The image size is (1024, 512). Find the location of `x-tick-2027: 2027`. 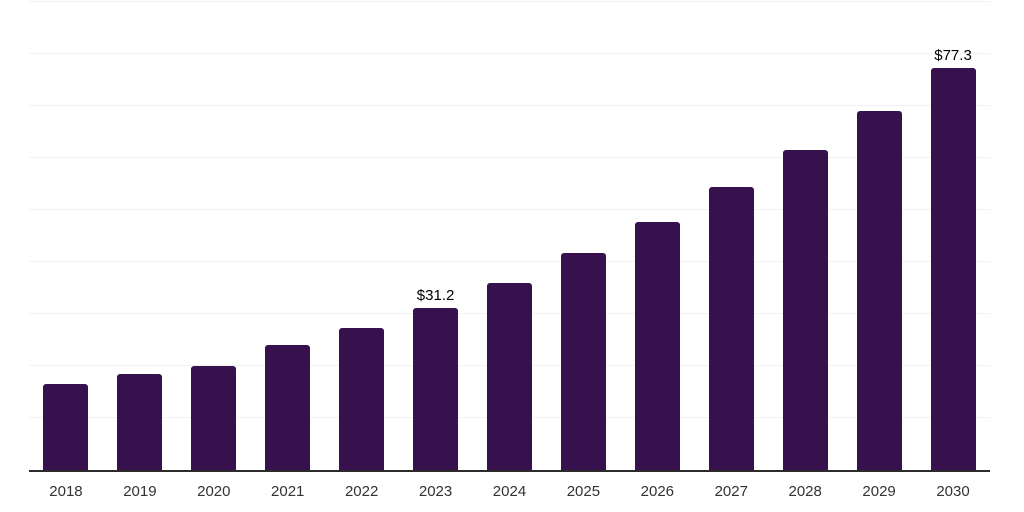

x-tick-2027: 2027 is located at coordinates (731, 491).